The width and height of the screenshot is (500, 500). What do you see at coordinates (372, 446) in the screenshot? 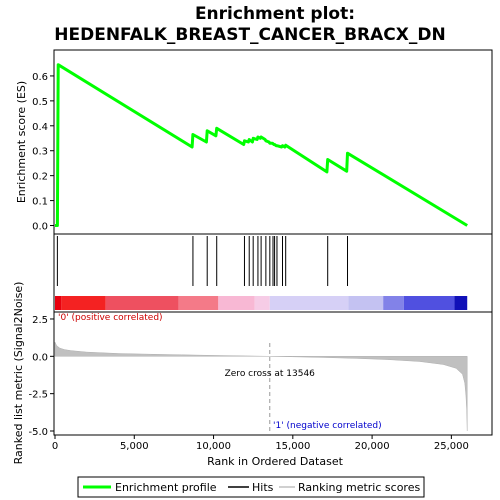
I see `x-tick-label: 20,000` at bounding box center [372, 446].